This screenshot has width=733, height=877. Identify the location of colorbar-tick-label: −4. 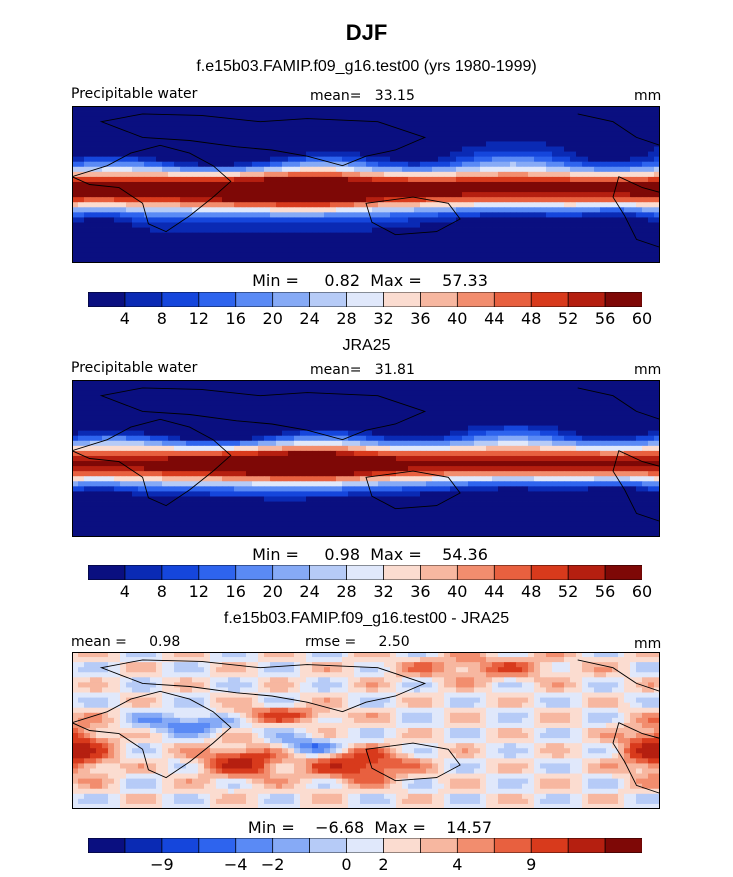
(235, 864).